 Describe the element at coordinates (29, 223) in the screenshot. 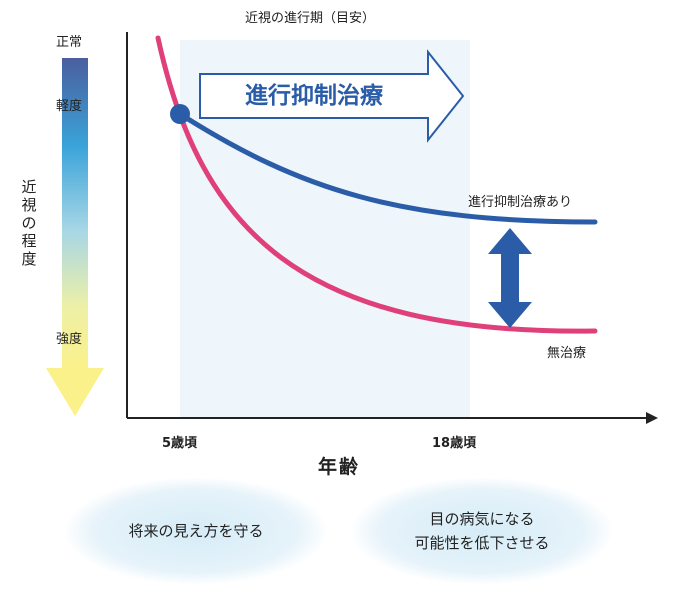

I see `y-axis-label: 近視の程度` at that location.